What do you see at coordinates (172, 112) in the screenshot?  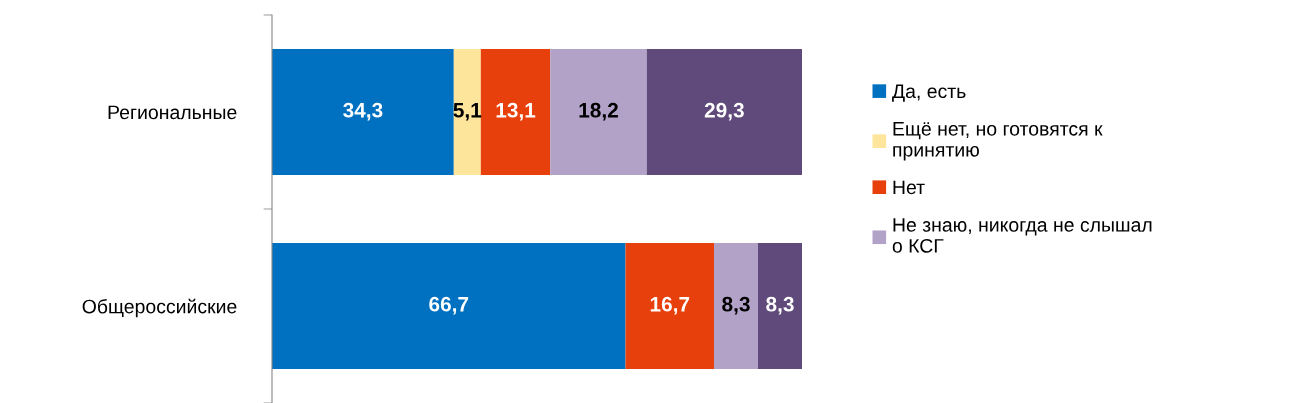 I see `y-tick-label: Региональные` at bounding box center [172, 112].